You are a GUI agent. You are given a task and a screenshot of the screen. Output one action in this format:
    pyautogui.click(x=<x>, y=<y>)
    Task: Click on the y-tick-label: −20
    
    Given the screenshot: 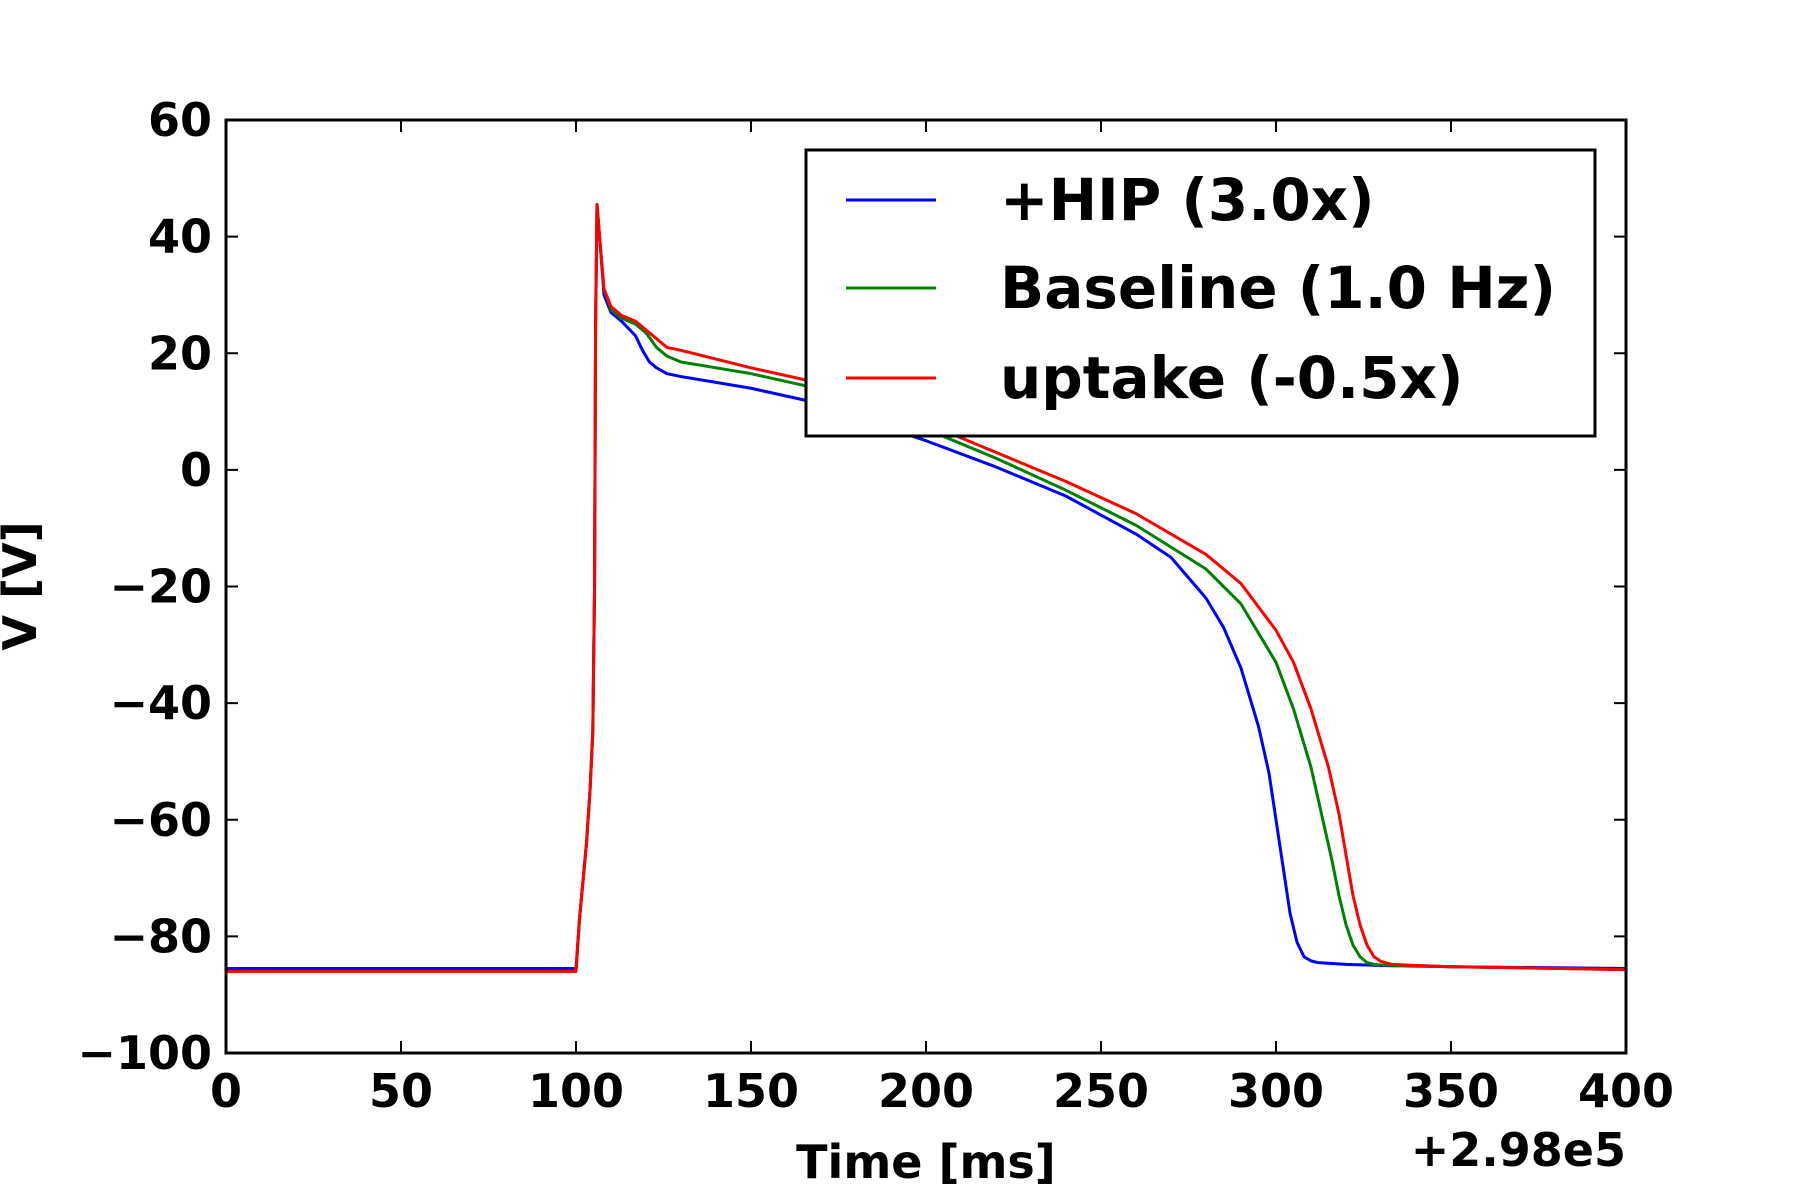 What is the action you would take?
    pyautogui.click(x=160, y=587)
    